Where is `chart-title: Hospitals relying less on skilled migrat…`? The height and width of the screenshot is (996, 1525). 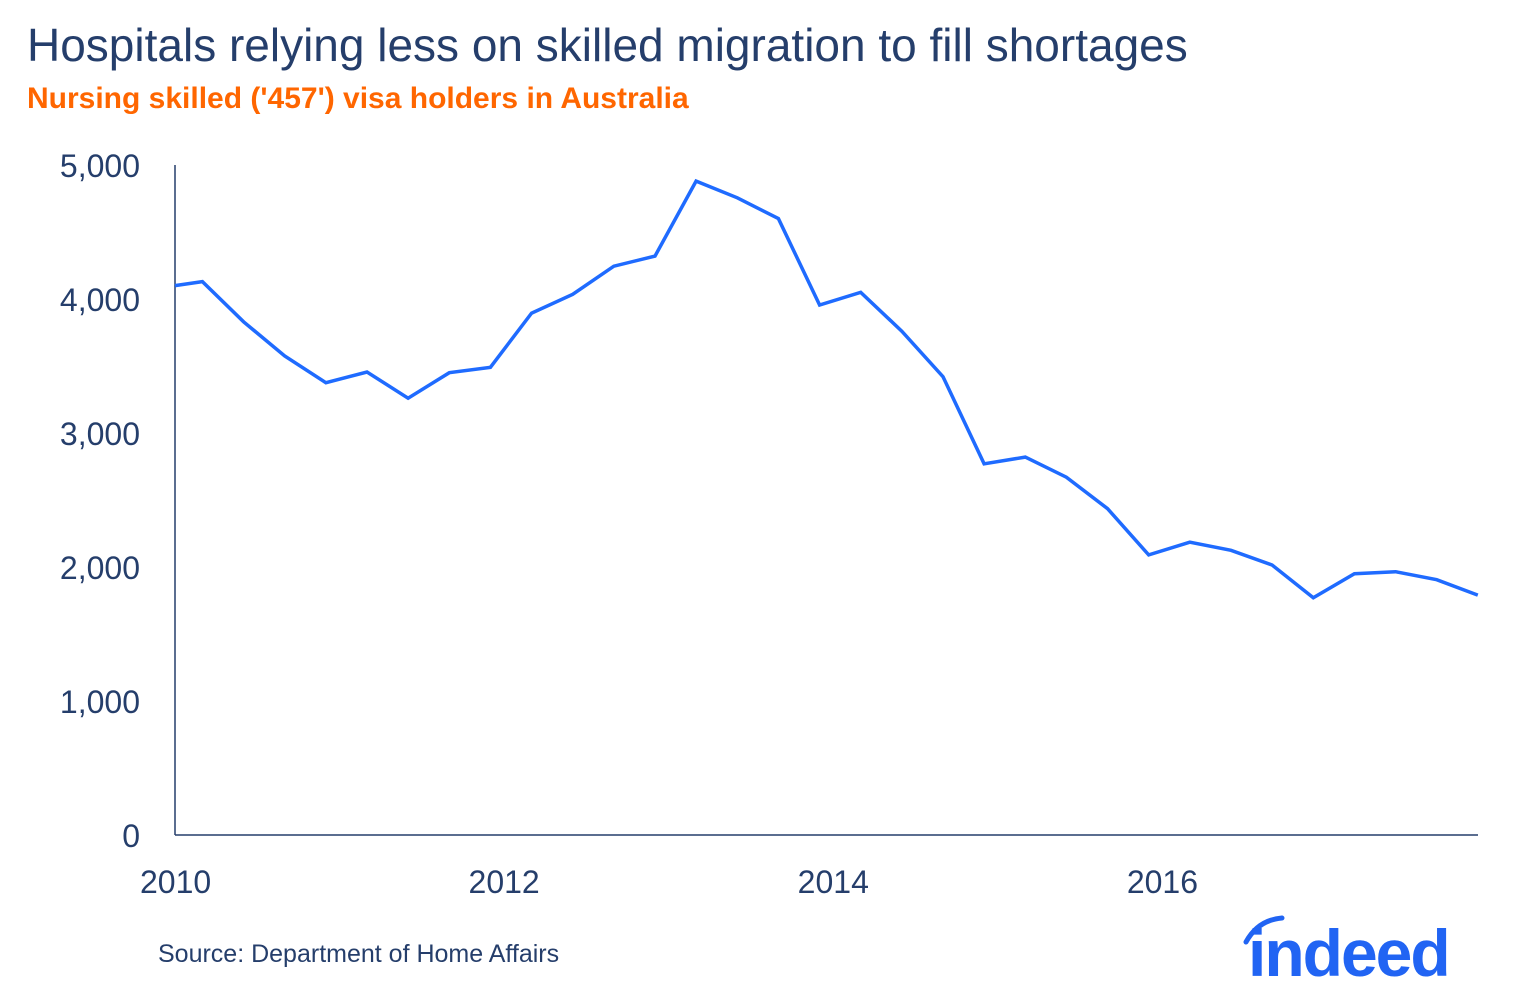 chart-title: Hospitals relying less on skilled migrat… is located at coordinates (607, 45).